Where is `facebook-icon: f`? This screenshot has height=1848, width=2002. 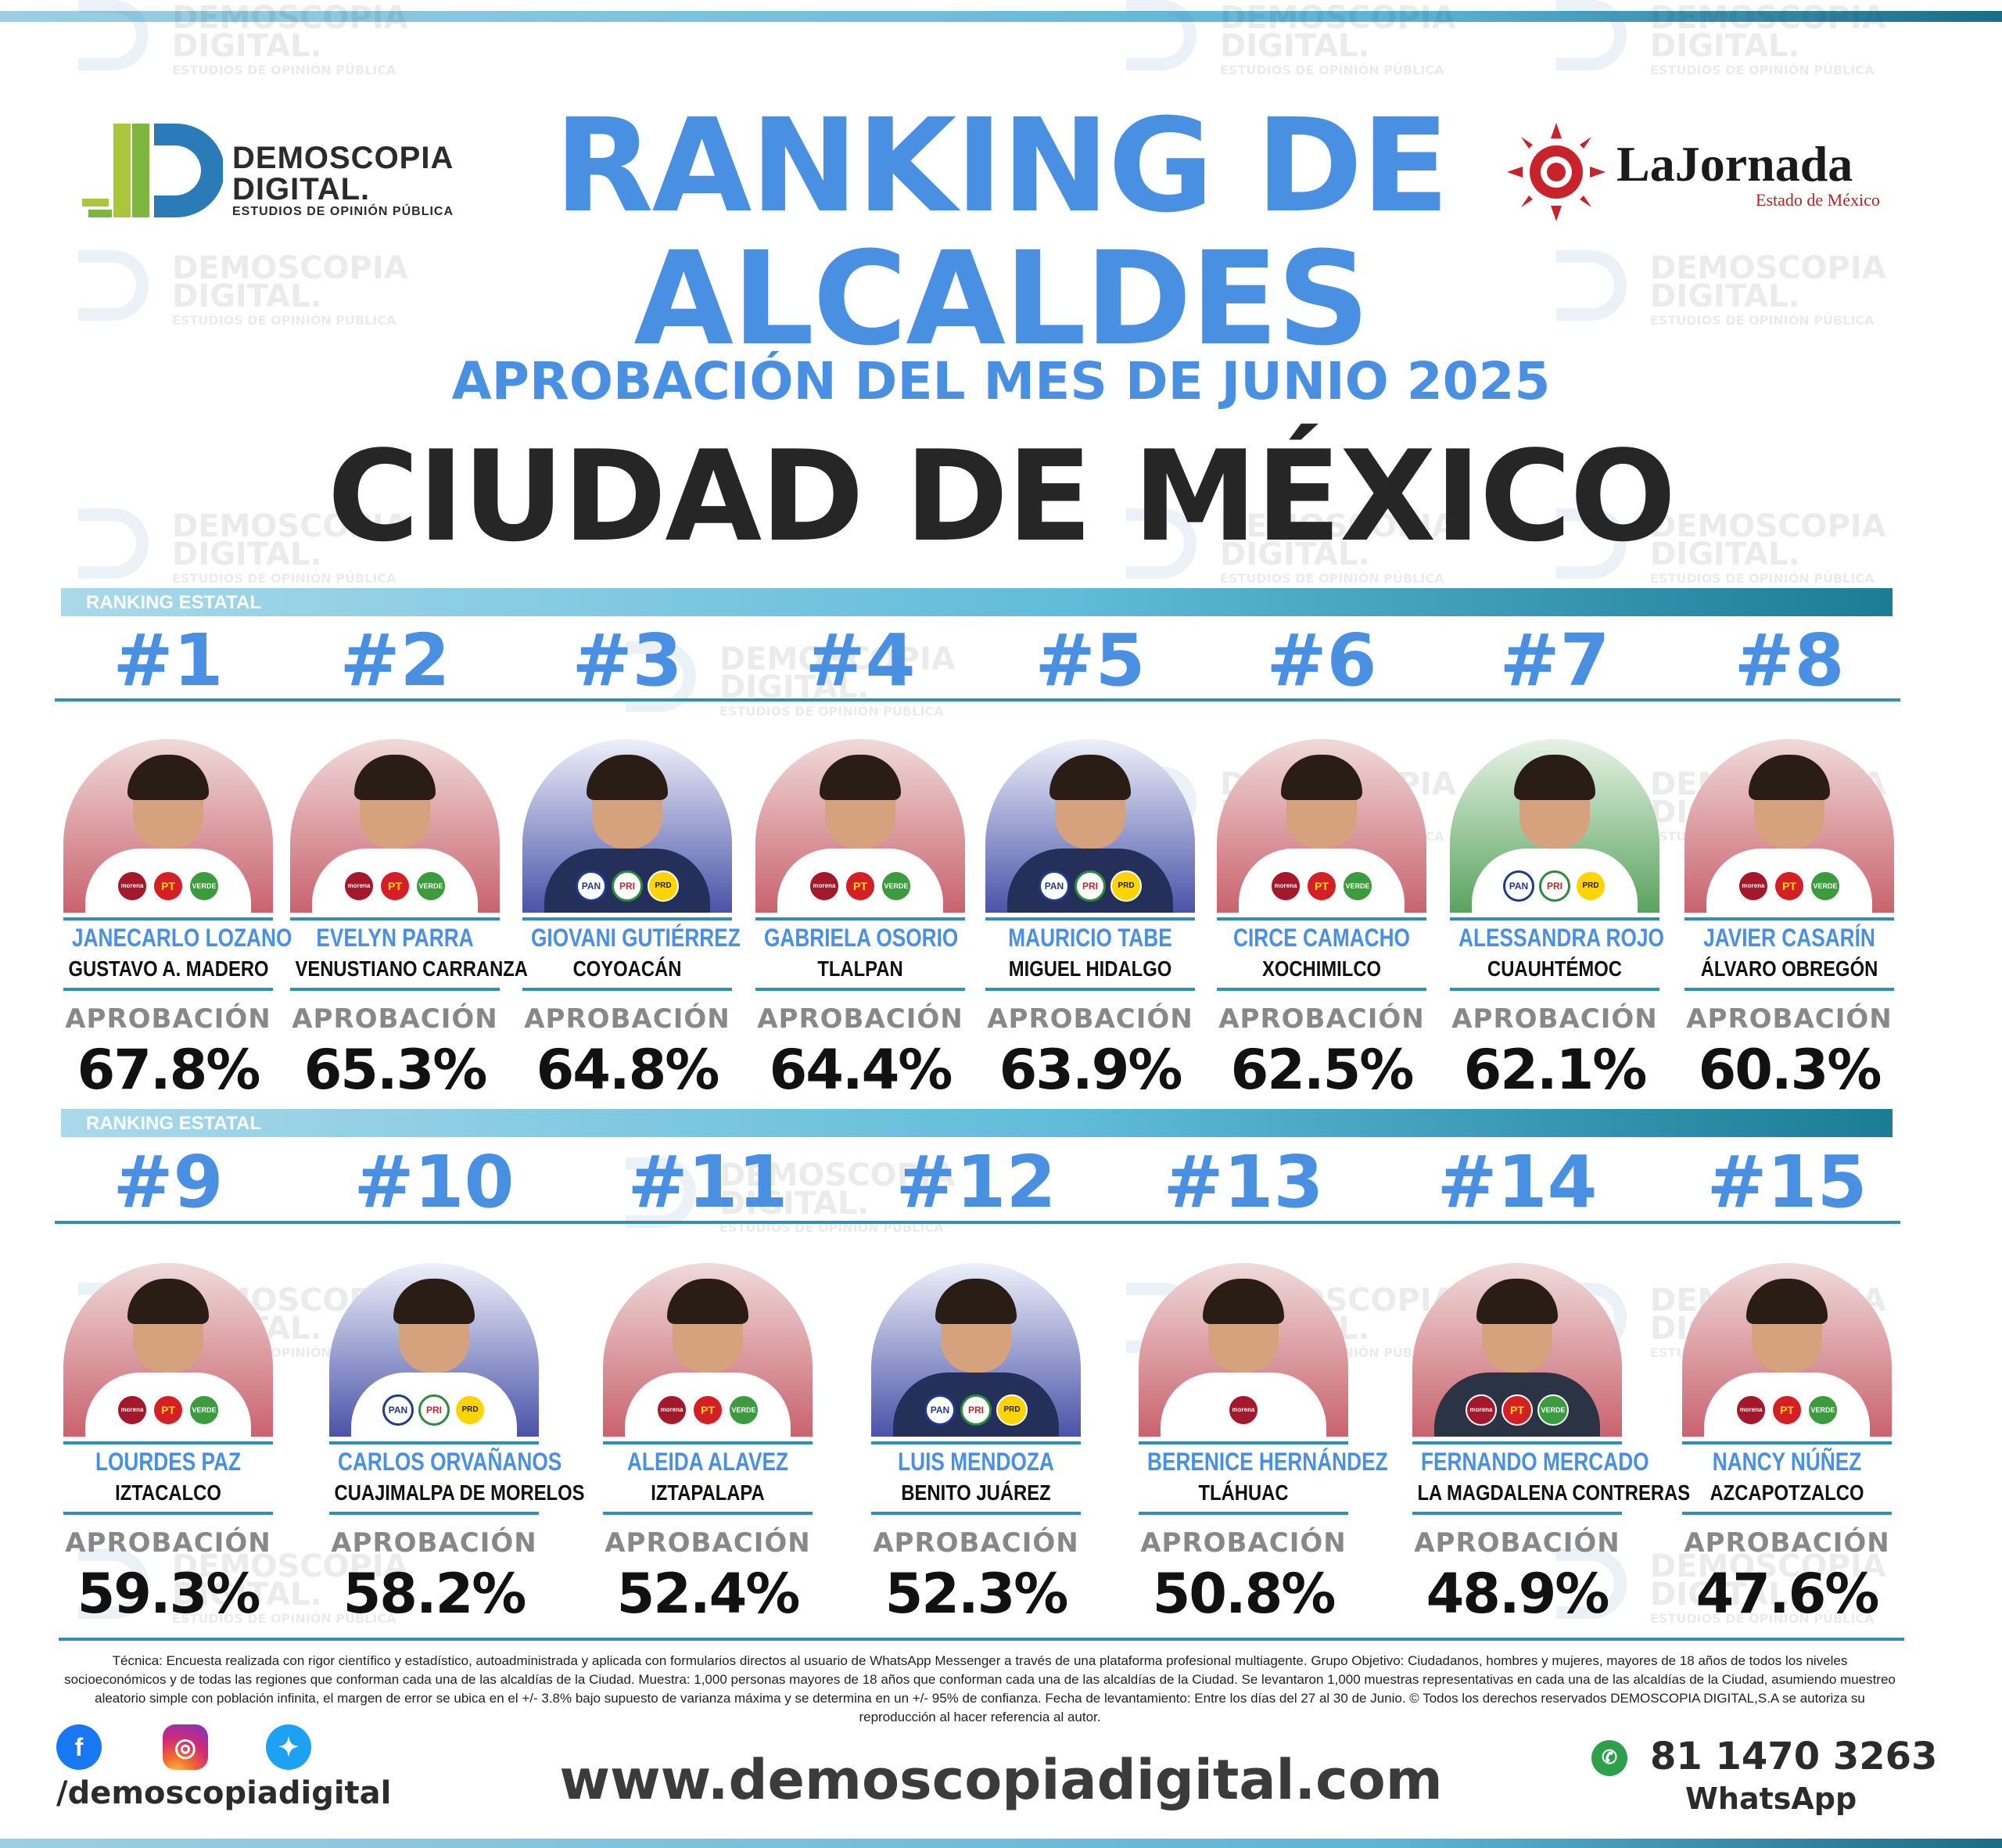 facebook-icon: f is located at coordinates (79, 1747).